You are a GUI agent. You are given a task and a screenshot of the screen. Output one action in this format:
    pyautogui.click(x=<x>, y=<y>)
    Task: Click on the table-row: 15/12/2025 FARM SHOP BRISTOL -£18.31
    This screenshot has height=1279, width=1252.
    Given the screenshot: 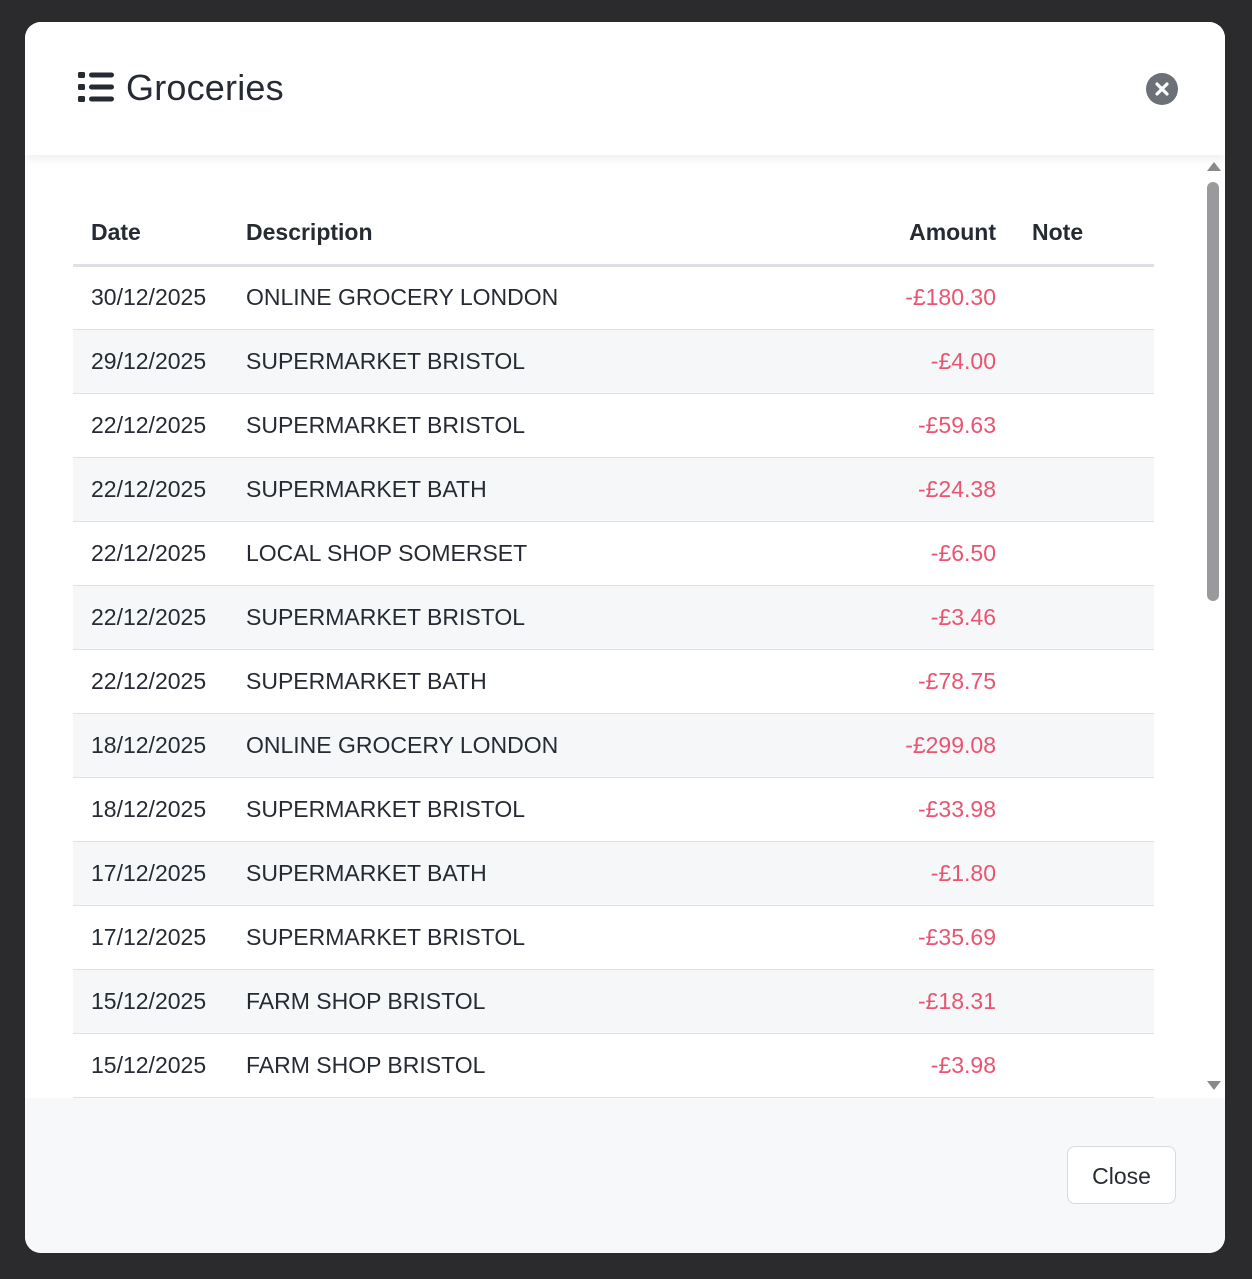 What is the action you would take?
    pyautogui.click(x=613, y=1001)
    